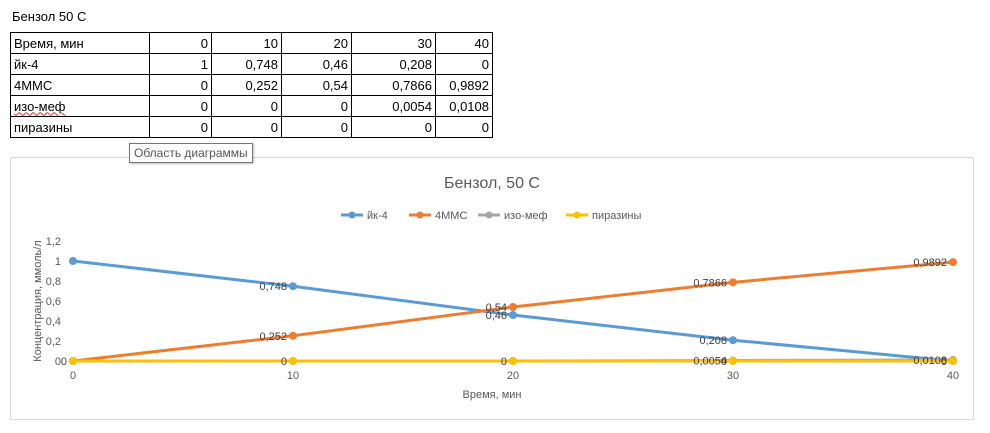  Describe the element at coordinates (930, 361) in the screenshot. I see `data-label: 0,0108` at that location.